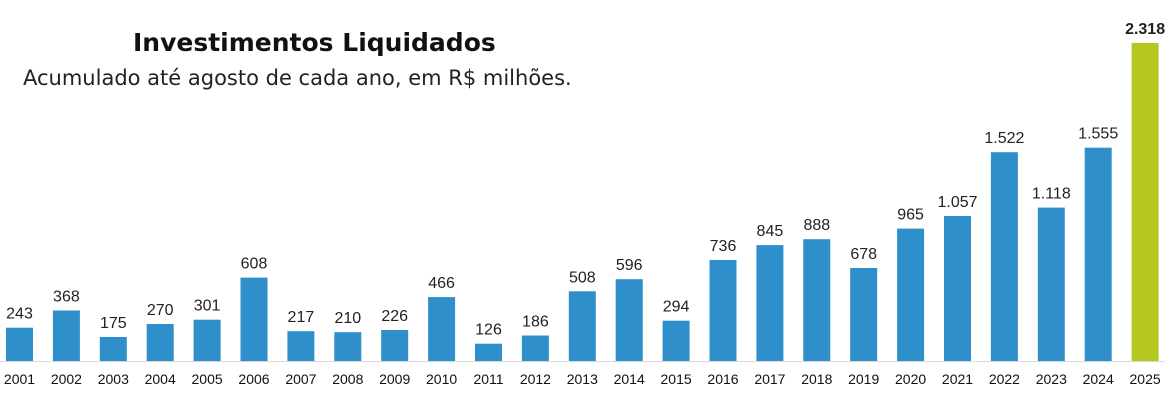 The image size is (1172, 402). I want to click on bar-2020, so click(911, 294).